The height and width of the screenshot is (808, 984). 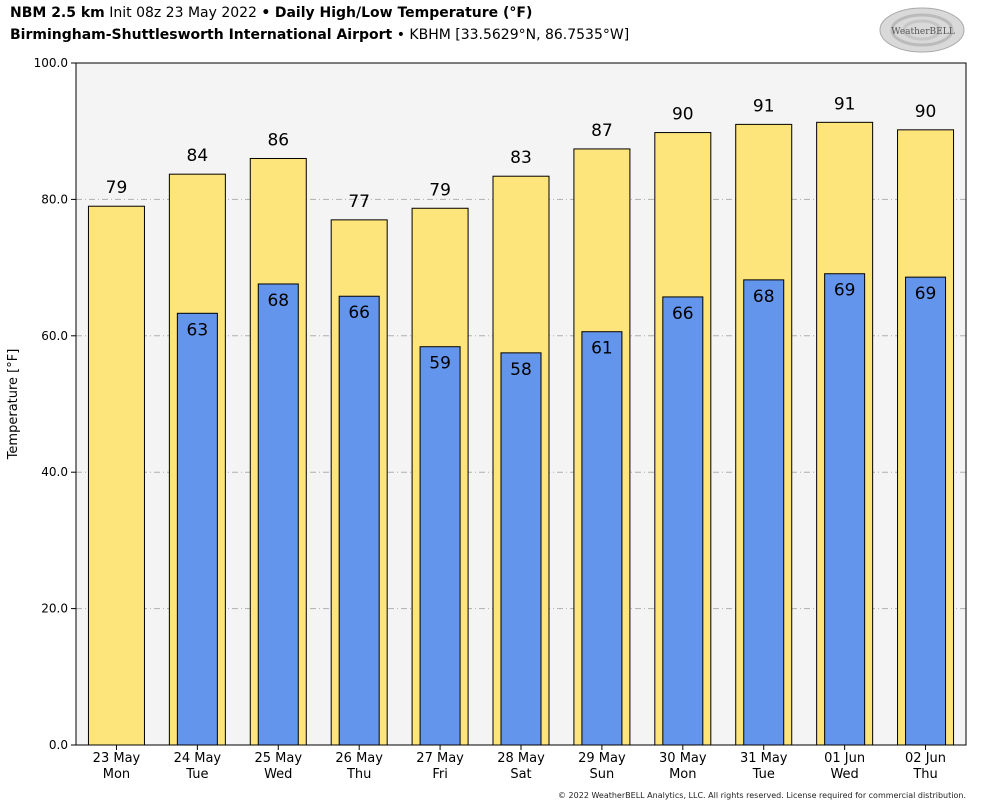 I want to click on low-temp-label: 59, so click(x=440, y=364).